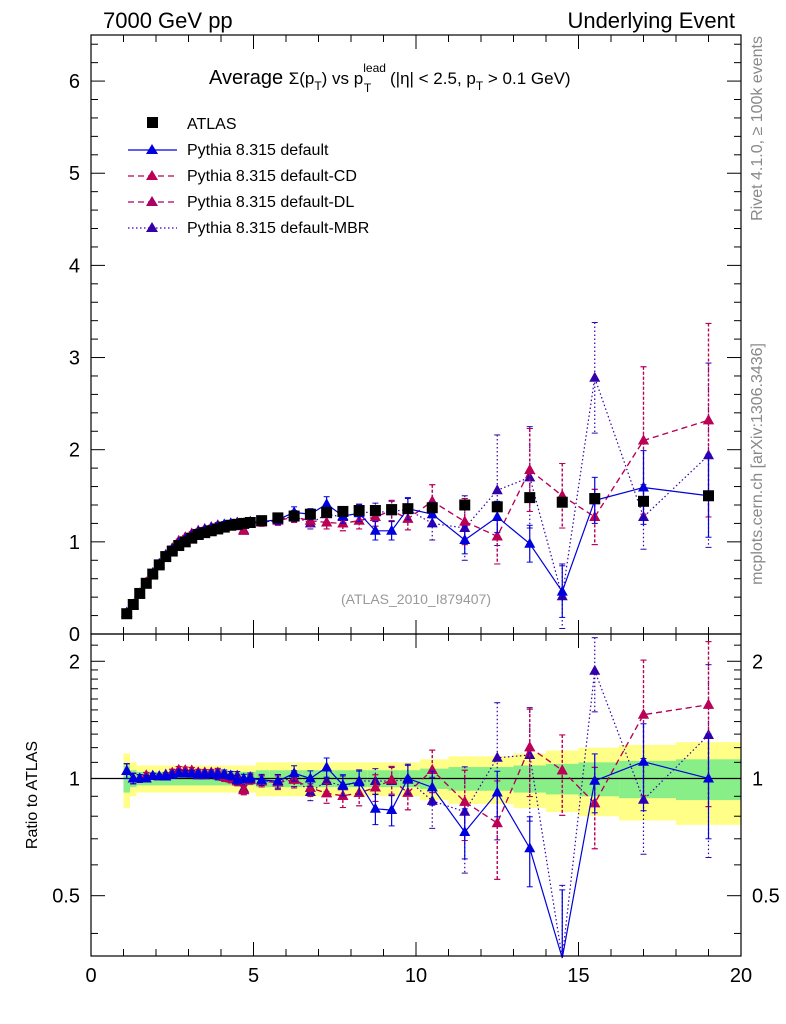 This screenshot has width=786, height=1024. Describe the element at coordinates (368, 88) in the screenshot. I see `title-lead-sub: T` at that location.